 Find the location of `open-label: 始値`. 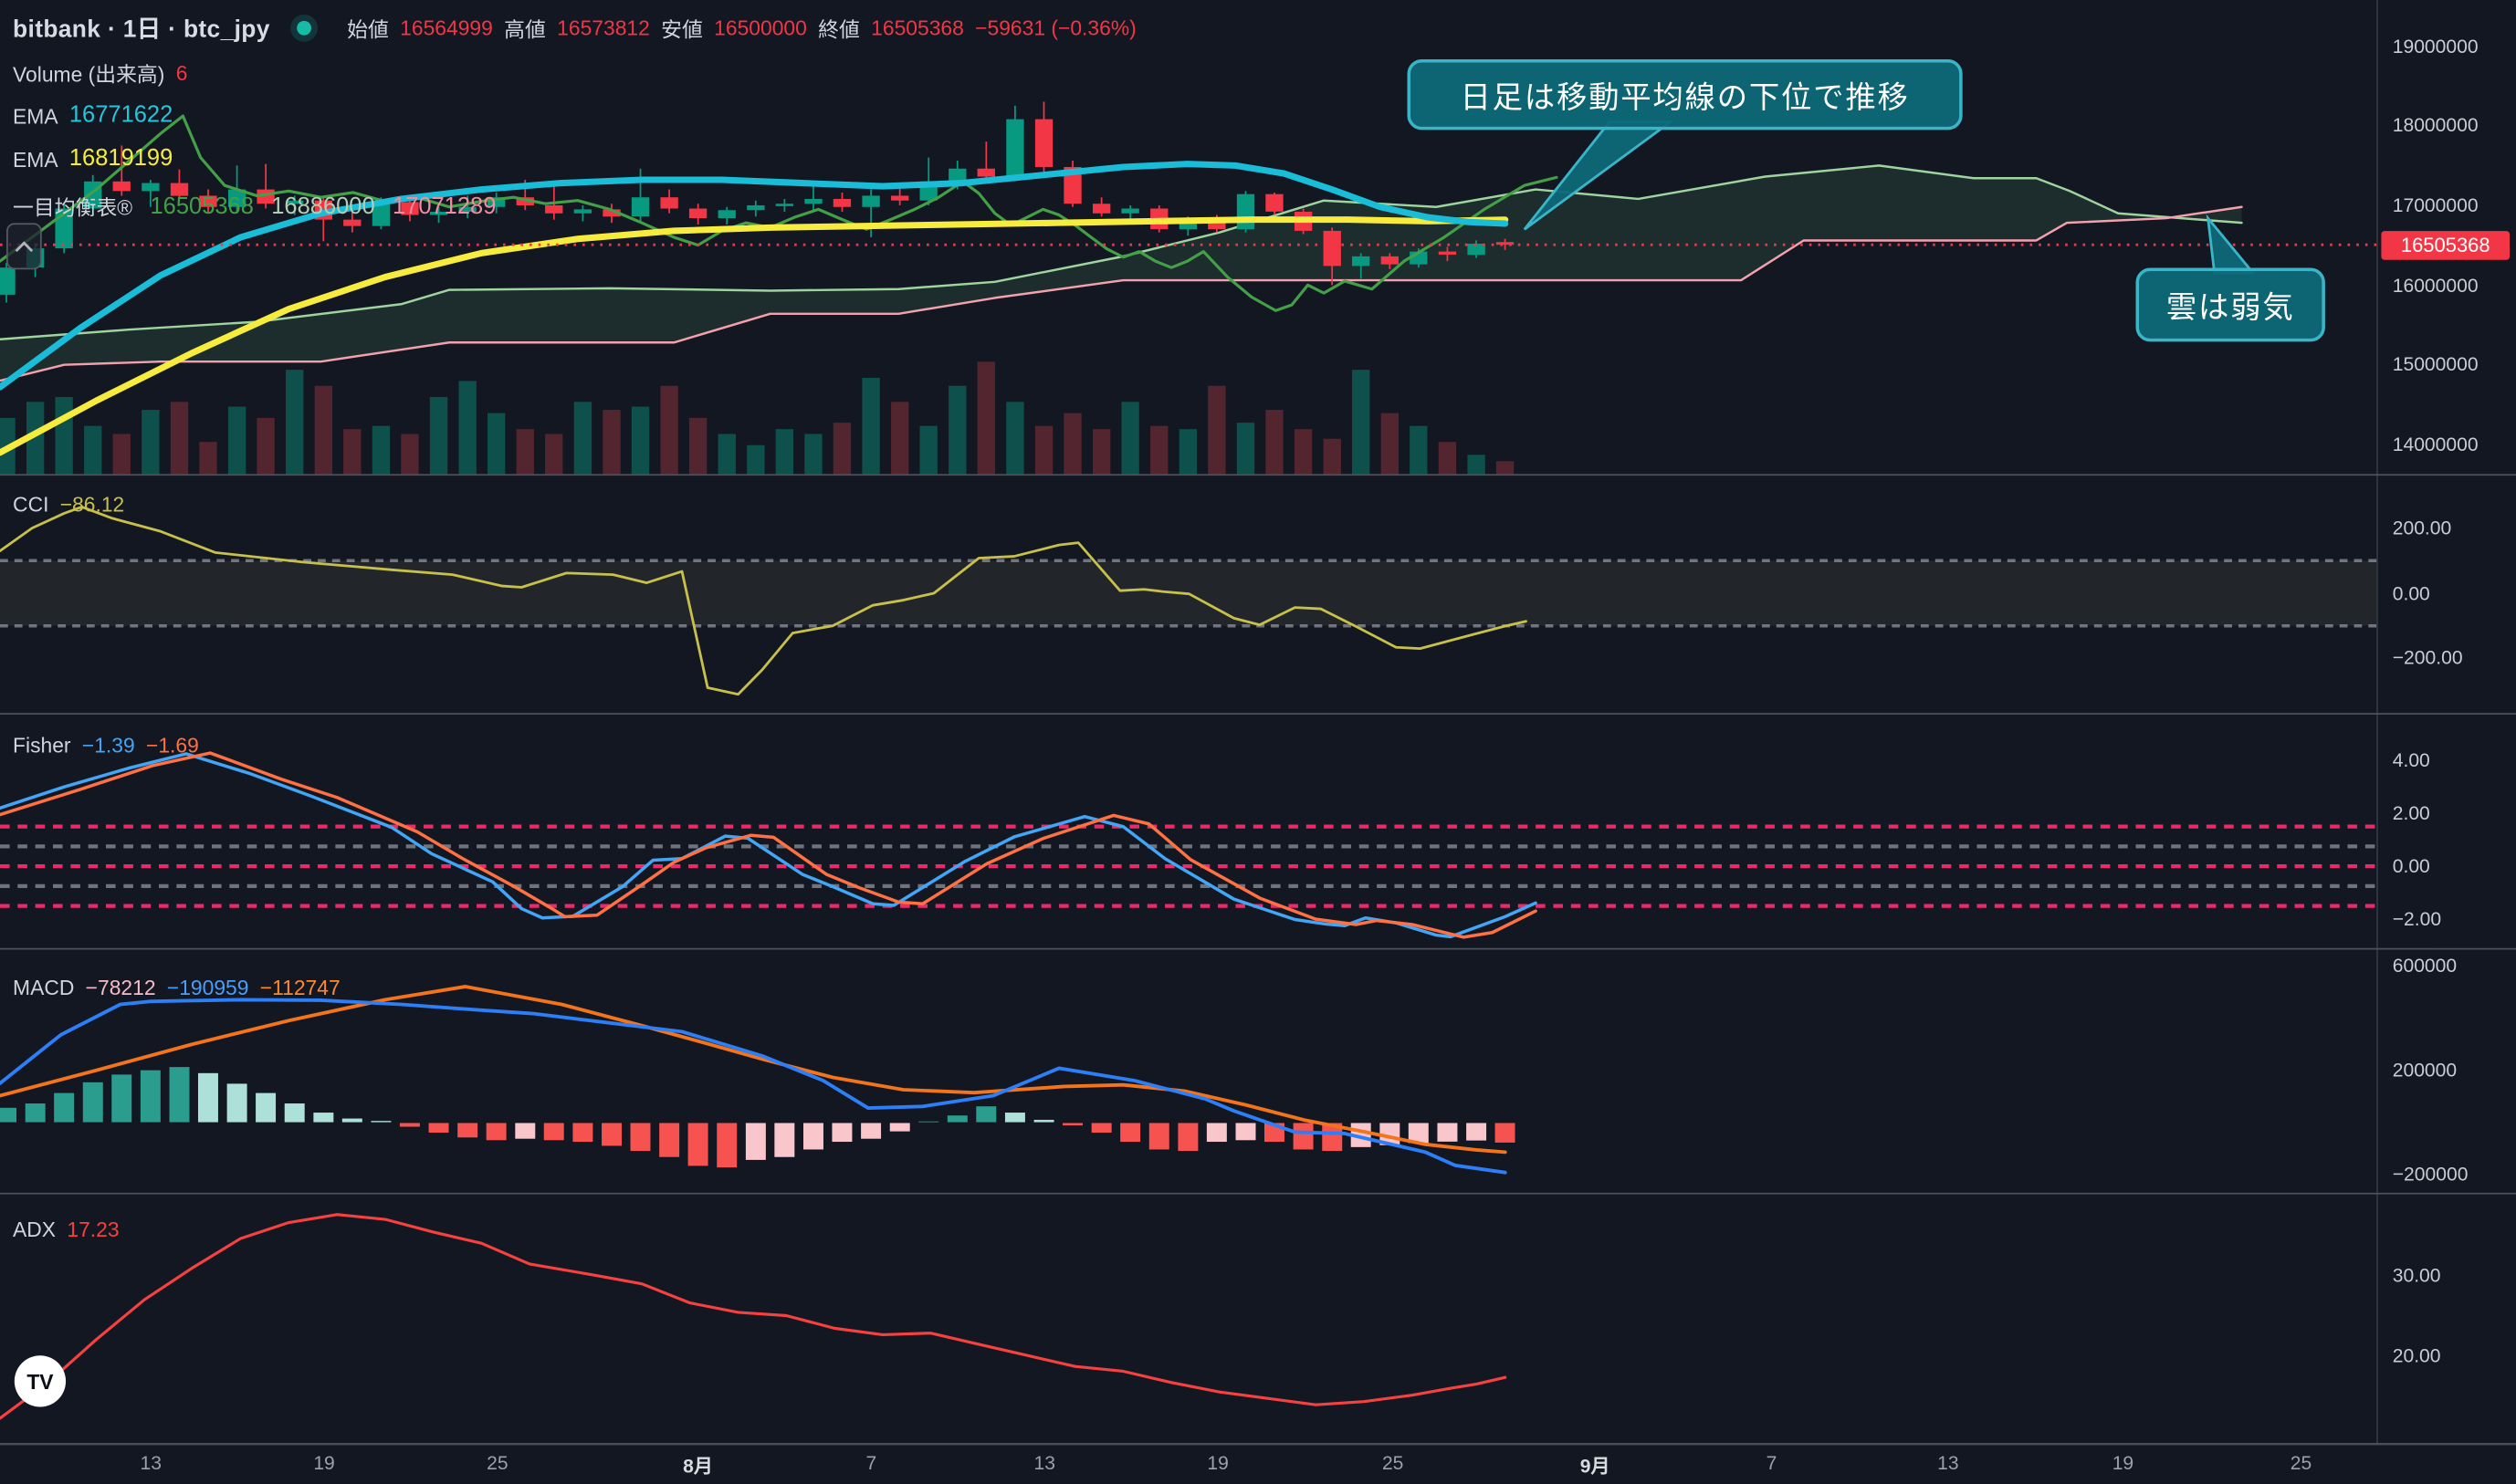

open-label: 始値 is located at coordinates (368, 29).